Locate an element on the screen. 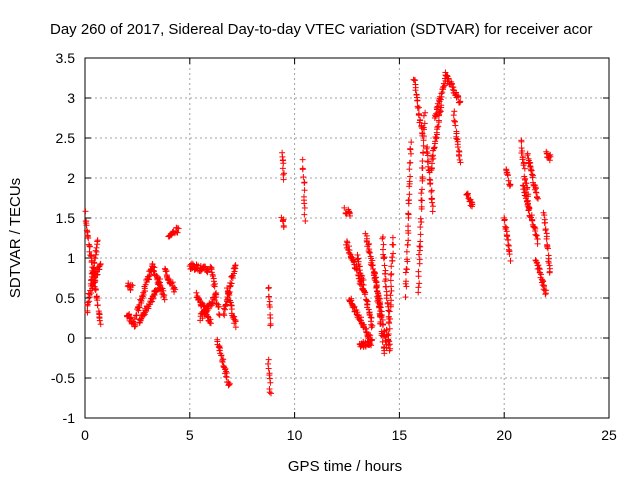 The image size is (640, 480). y-tick-label: -0.5 is located at coordinates (63, 378).